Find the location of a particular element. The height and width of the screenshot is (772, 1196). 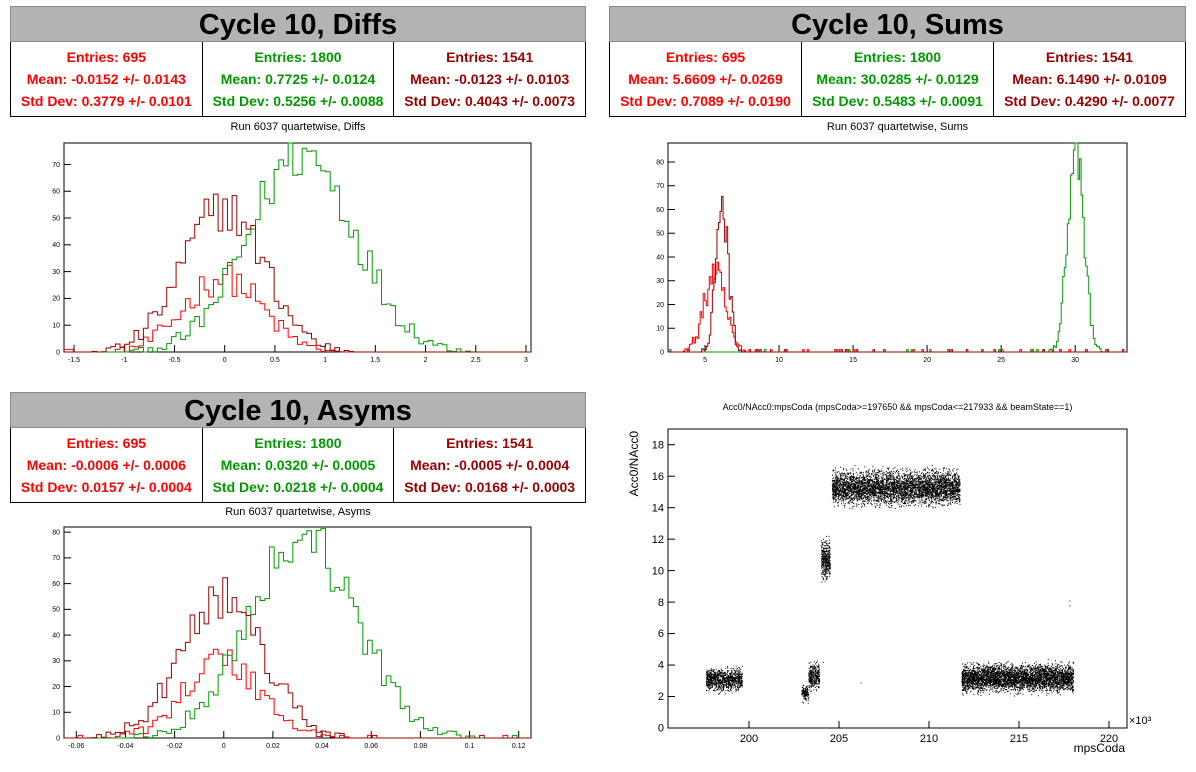

x-tick-label: 215 is located at coordinates (1019, 739).